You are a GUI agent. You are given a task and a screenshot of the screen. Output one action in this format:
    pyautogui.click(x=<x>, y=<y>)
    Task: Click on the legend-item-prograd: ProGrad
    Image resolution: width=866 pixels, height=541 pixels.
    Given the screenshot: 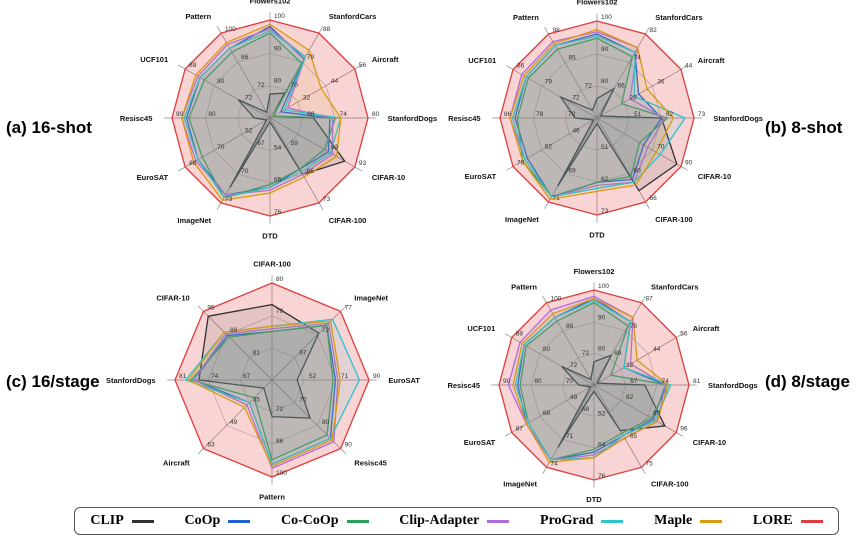 What is the action you would take?
    pyautogui.click(x=582, y=521)
    